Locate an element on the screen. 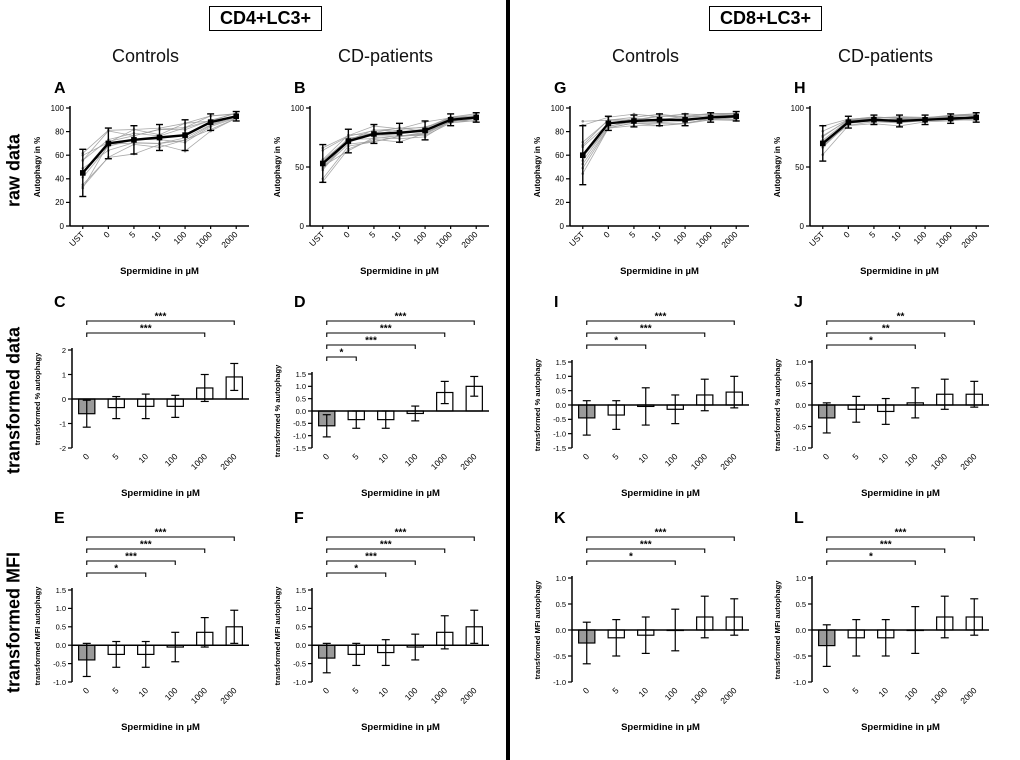 The image size is (1020, 760). group-header-cd8: CD8+LC3+ is located at coordinates (765, 18).